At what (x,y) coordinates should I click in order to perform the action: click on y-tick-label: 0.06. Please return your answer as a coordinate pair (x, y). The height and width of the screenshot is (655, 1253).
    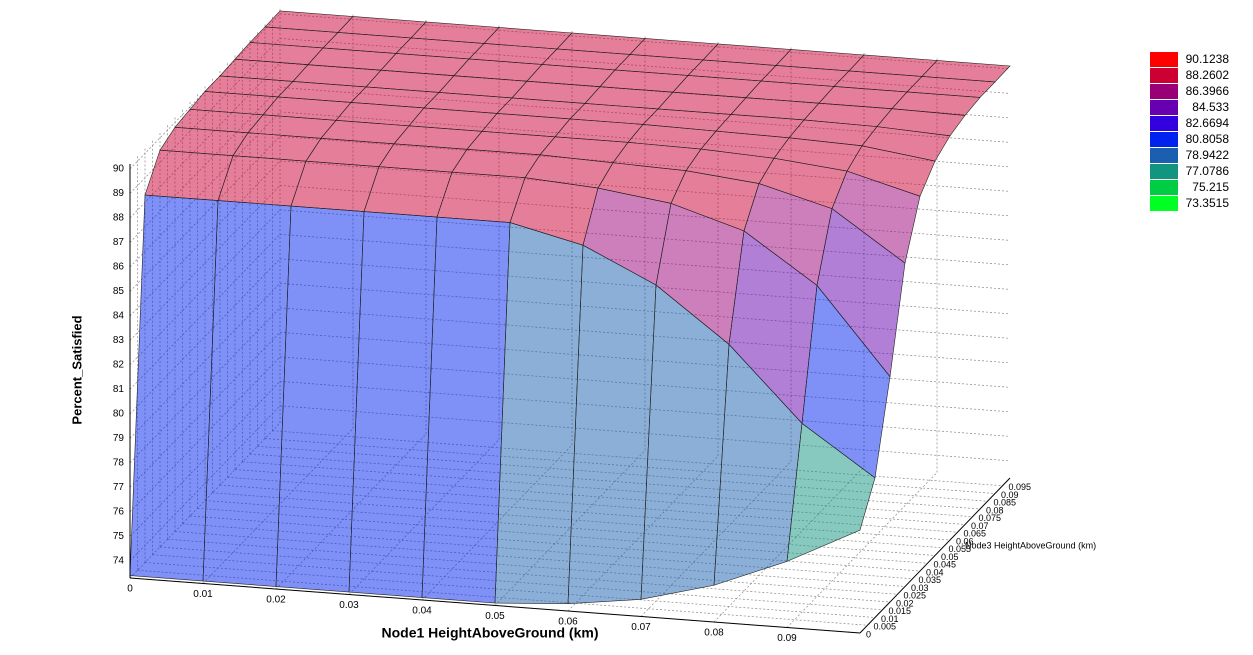
    Looking at the image, I should click on (965, 541).